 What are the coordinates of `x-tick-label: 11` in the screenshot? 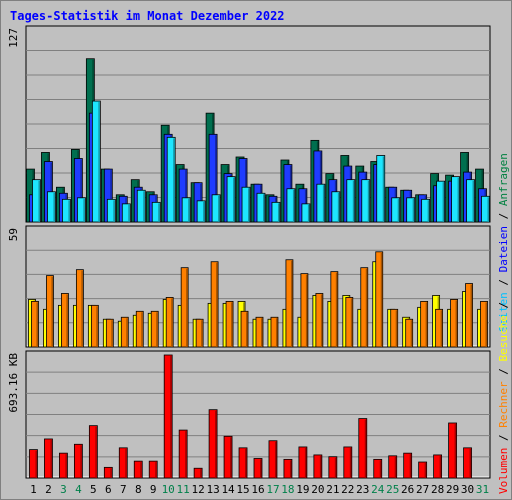 It's located at (183, 489).